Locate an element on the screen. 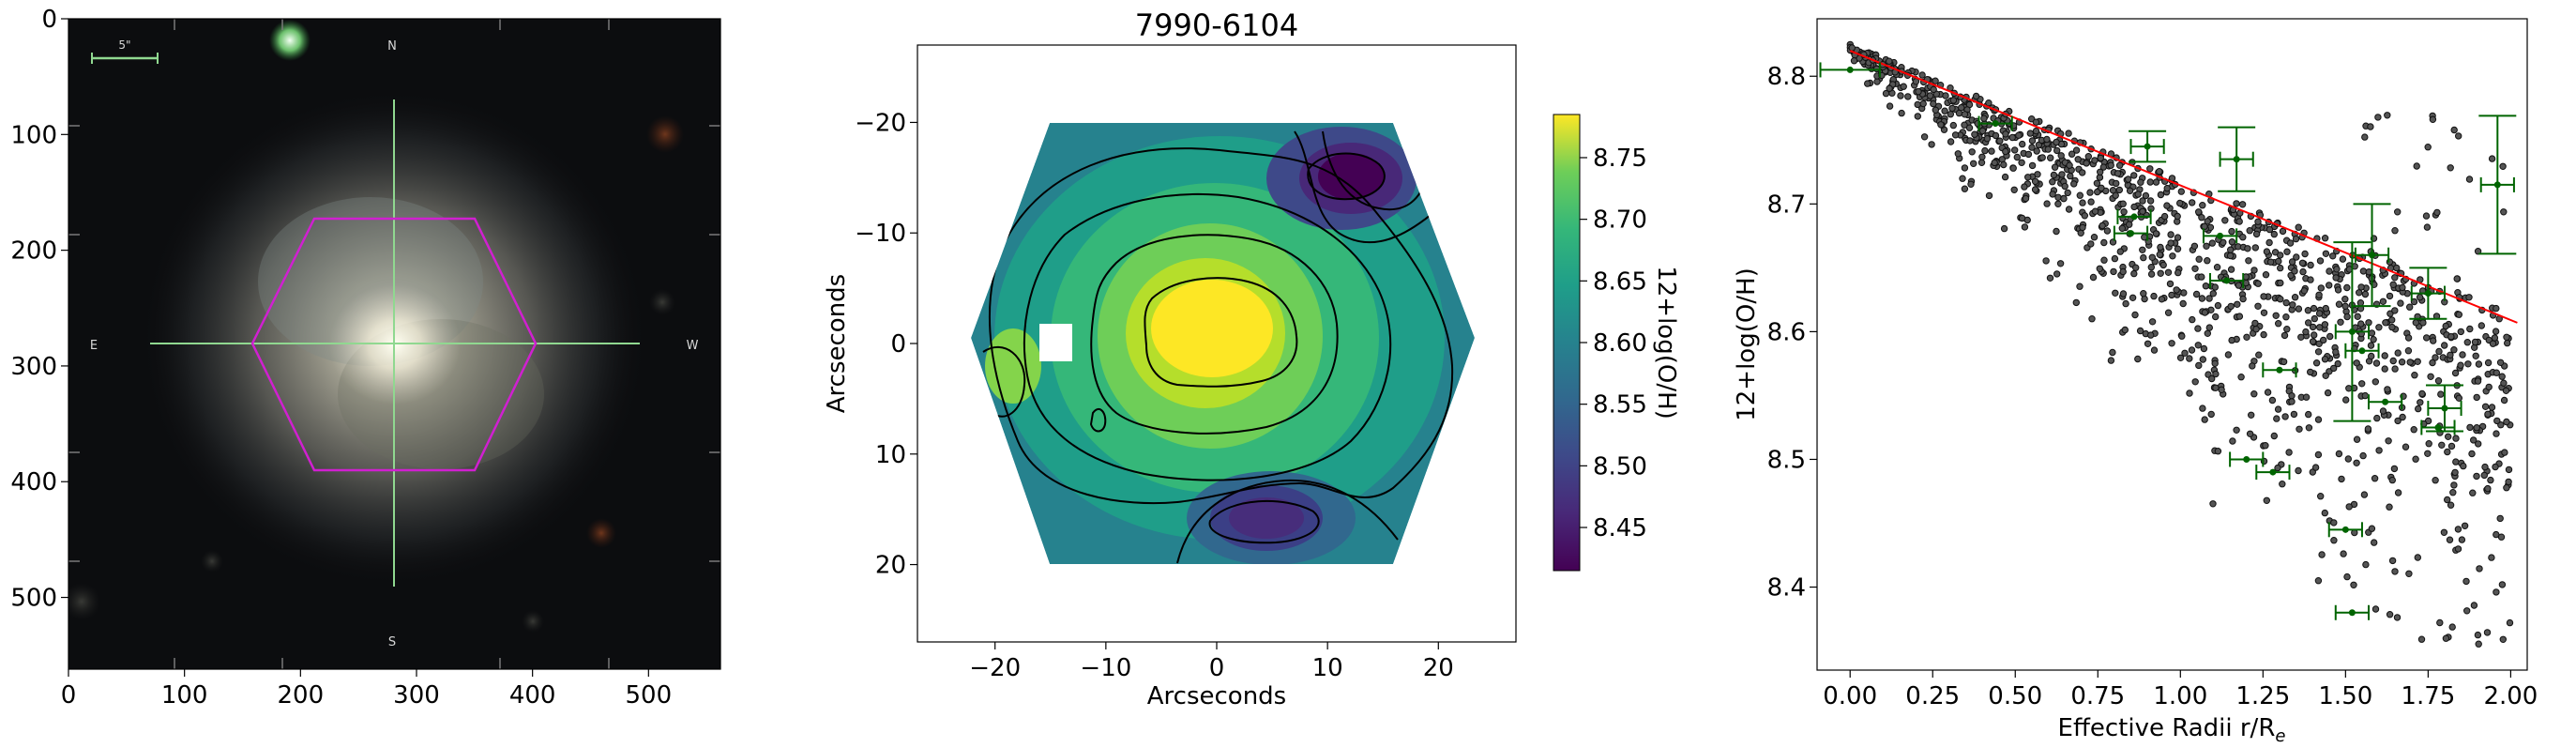 The image size is (2576, 748). map-y-tick-label: −20 is located at coordinates (881, 123).